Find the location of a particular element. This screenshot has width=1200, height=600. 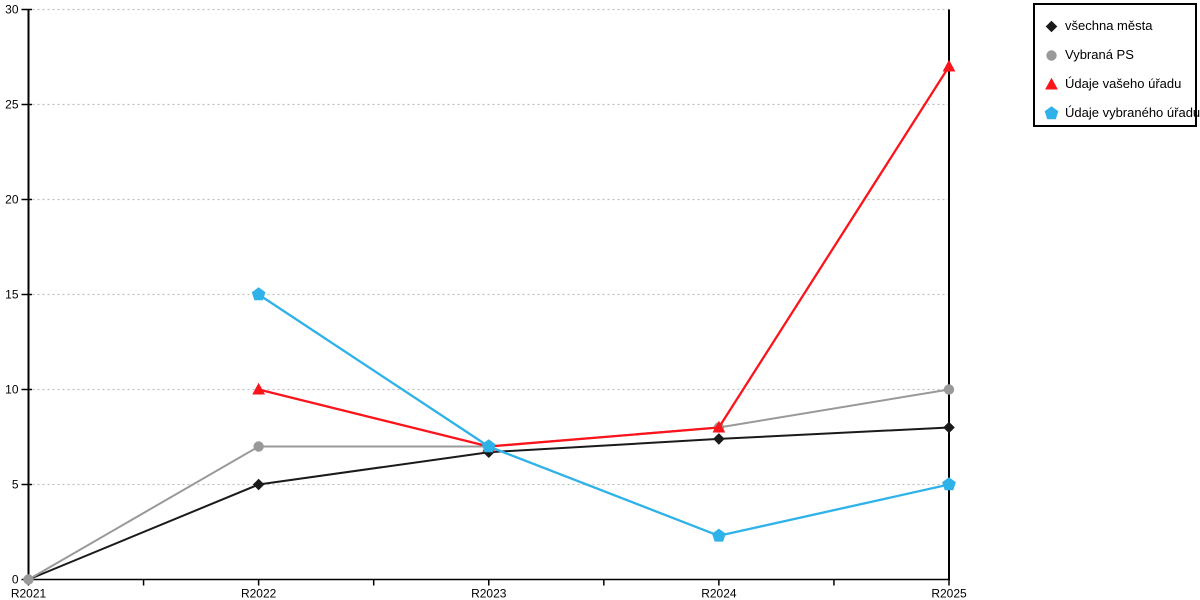

legend-item: Vybraná PS is located at coordinates (1117, 54).